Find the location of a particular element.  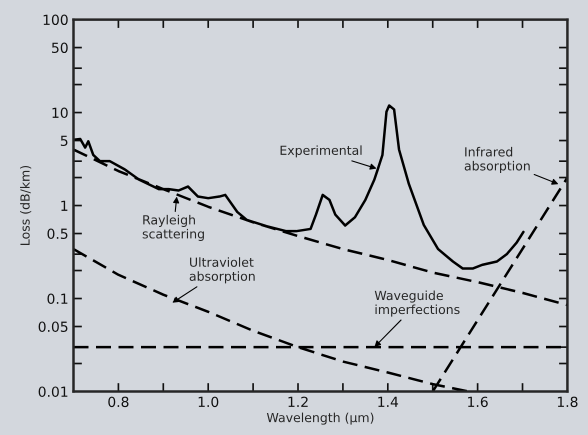

y-tick-label: 0.01 is located at coordinates (53, 391).